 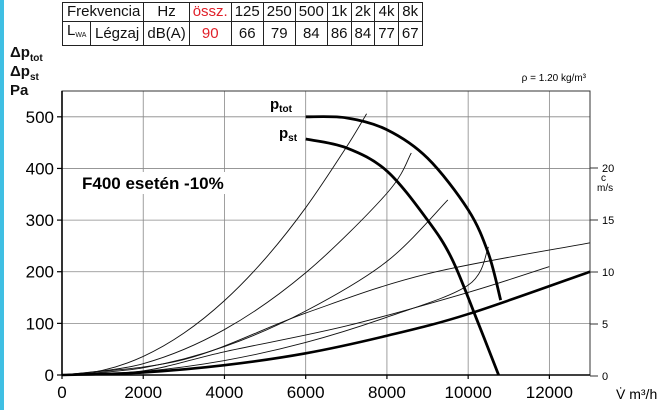 What do you see at coordinates (608, 221) in the screenshot?
I see `right-axis-tick-label: 15` at bounding box center [608, 221].